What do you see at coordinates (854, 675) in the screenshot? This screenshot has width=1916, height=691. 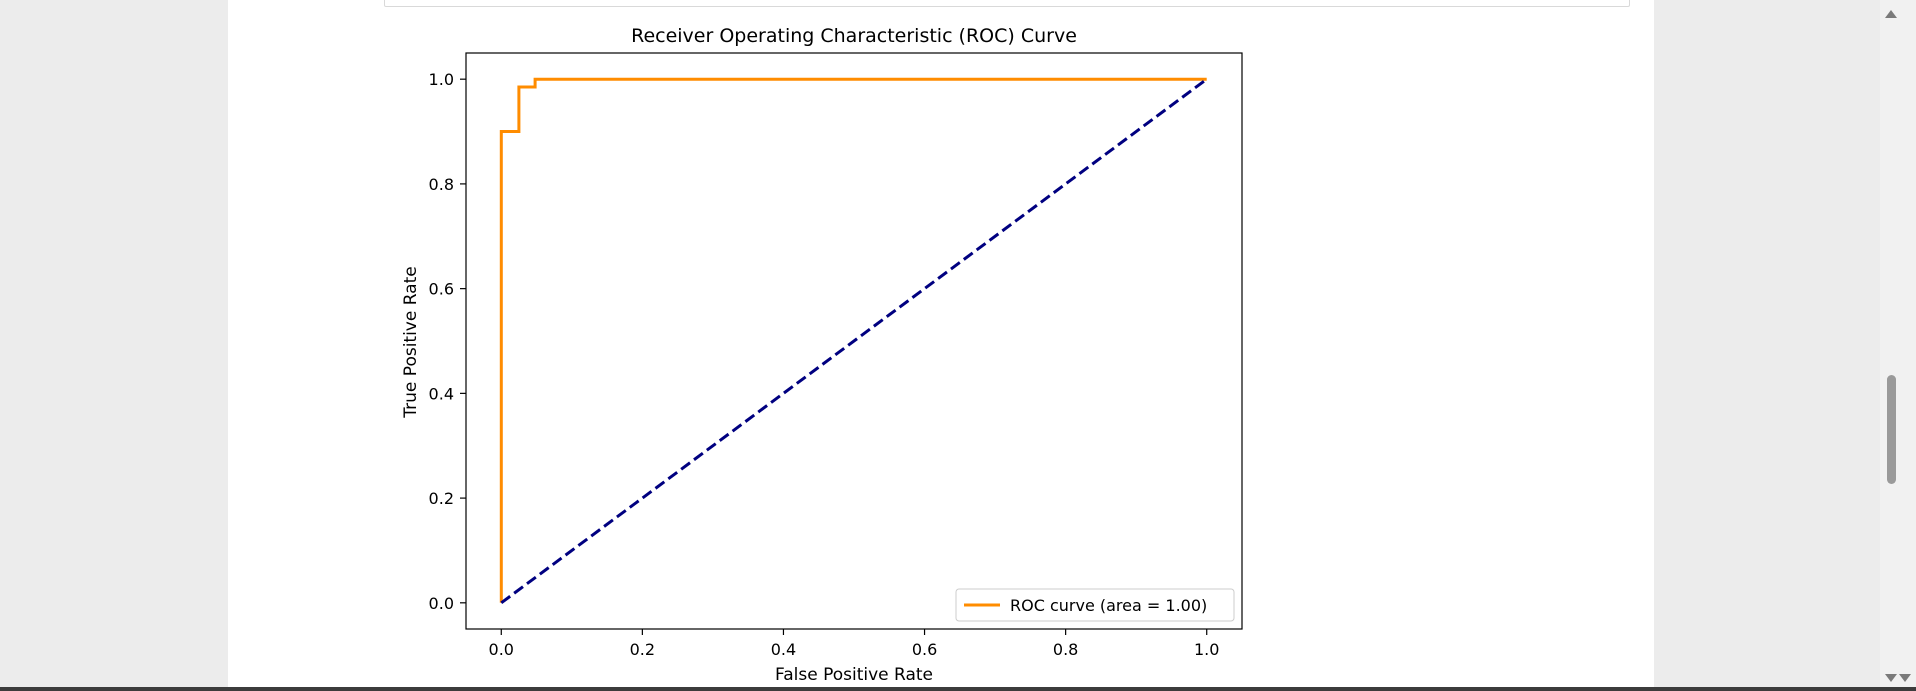 I see `x-axis-label: False Positive Rate` at bounding box center [854, 675].